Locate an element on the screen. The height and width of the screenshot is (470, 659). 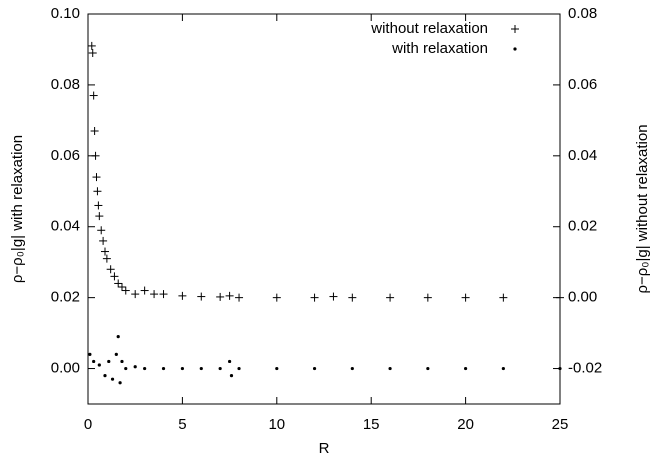
x-tick-label: 10 is located at coordinates (276, 424).